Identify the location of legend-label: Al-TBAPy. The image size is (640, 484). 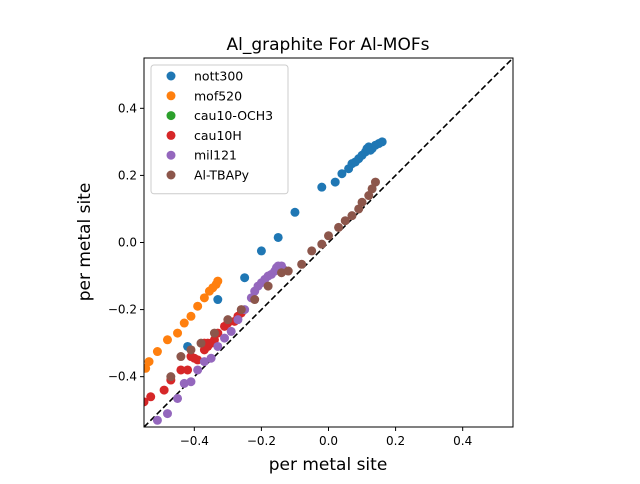
(222, 175).